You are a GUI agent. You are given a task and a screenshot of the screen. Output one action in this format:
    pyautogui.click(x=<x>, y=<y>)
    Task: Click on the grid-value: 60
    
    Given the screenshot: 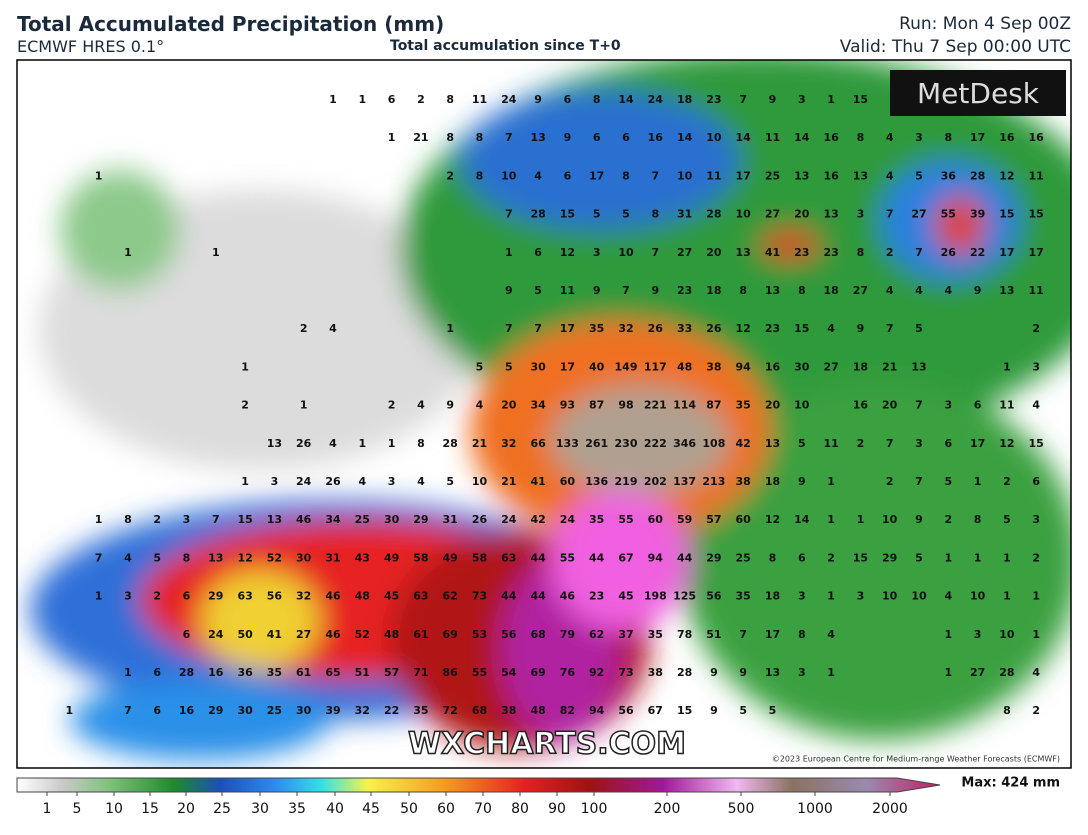 What is the action you would take?
    pyautogui.click(x=656, y=519)
    